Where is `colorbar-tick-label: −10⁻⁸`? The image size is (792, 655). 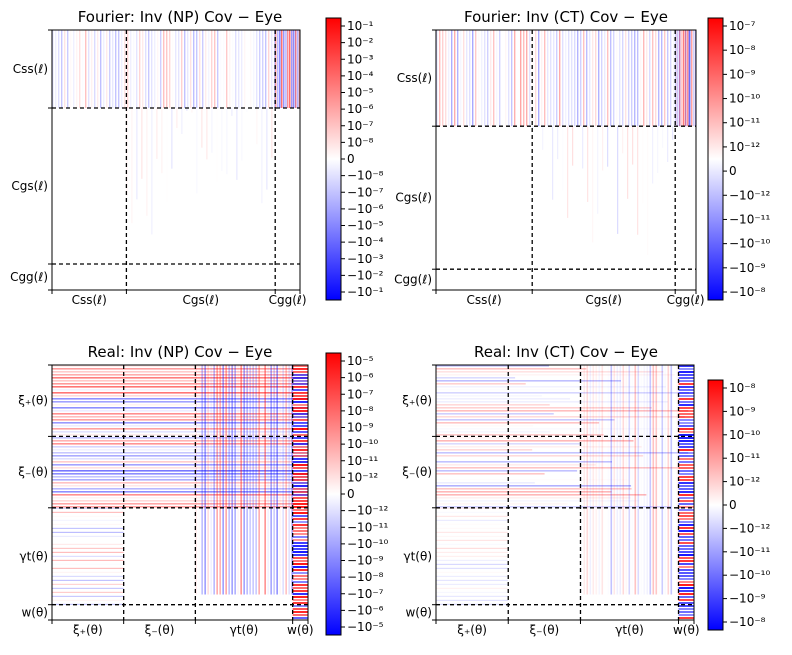
colorbar-tick-label: −10⁻⁸ is located at coordinates (747, 292).